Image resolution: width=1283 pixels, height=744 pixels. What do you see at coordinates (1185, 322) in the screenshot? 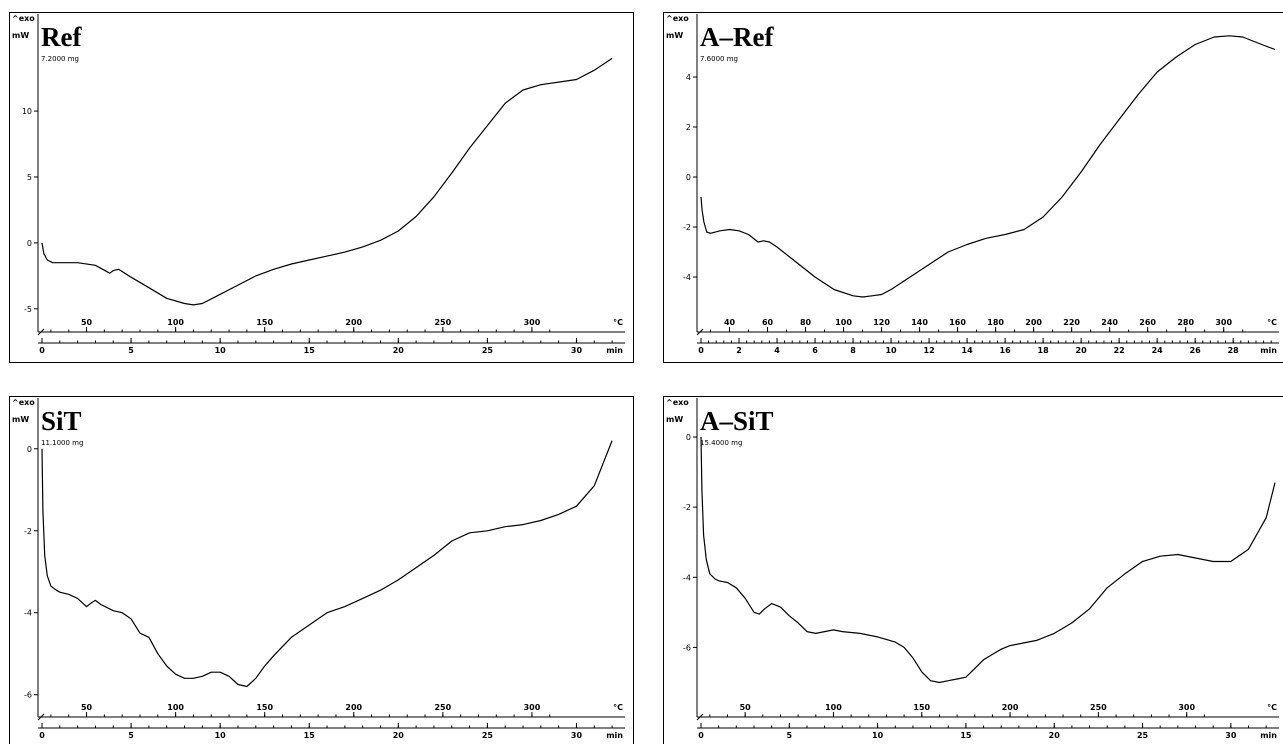
I see `temp-tick-label: 280` at bounding box center [1185, 322].